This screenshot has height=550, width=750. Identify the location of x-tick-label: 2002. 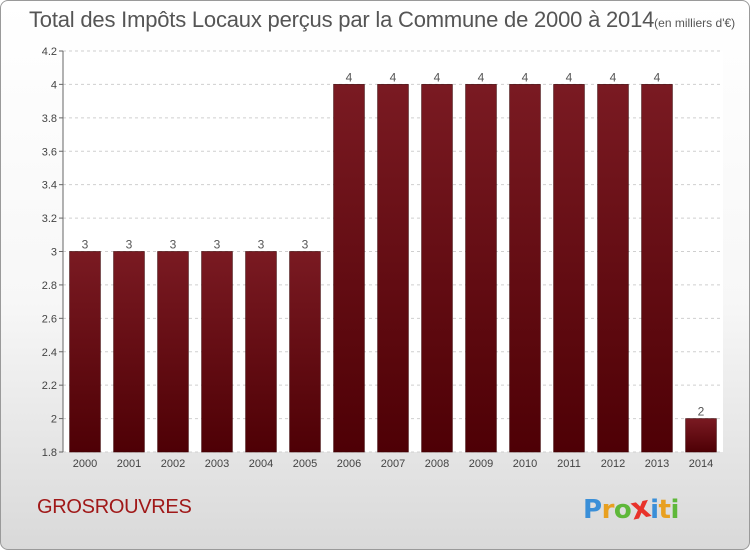
(173, 464).